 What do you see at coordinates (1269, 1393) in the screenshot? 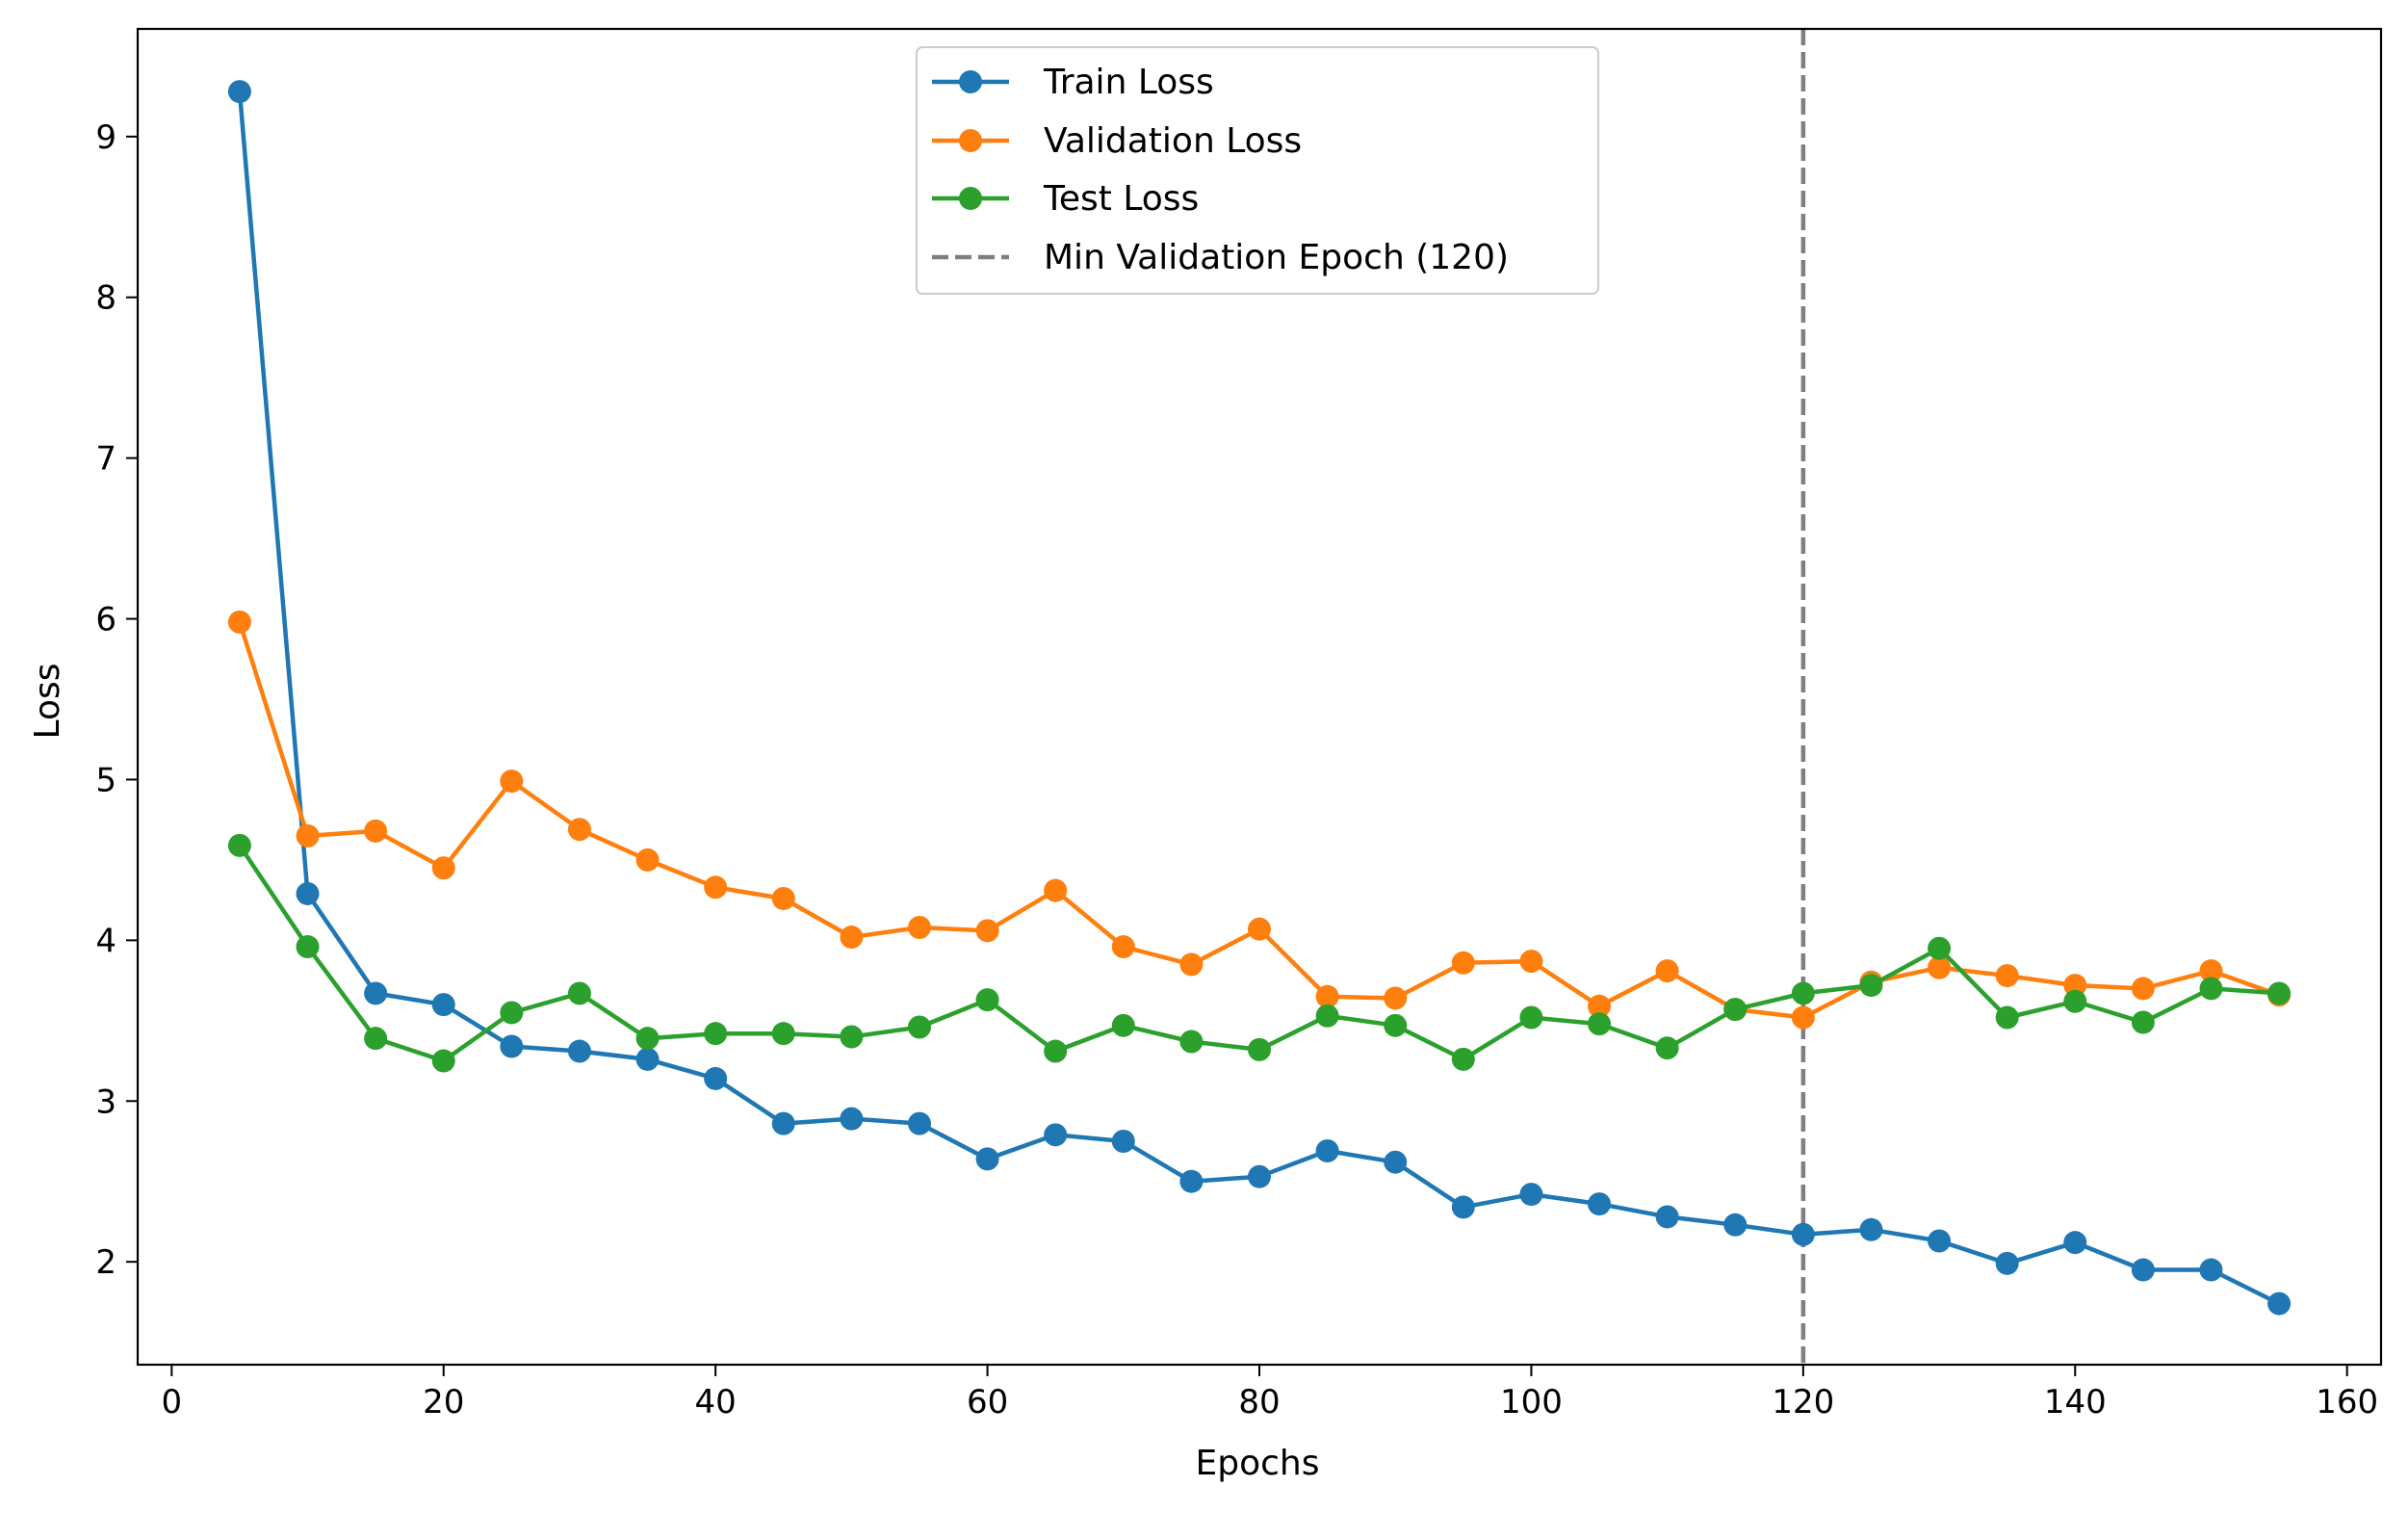
I see `x-axis: 0 20 40 60 80 100 120 140 160` at bounding box center [1269, 1393].